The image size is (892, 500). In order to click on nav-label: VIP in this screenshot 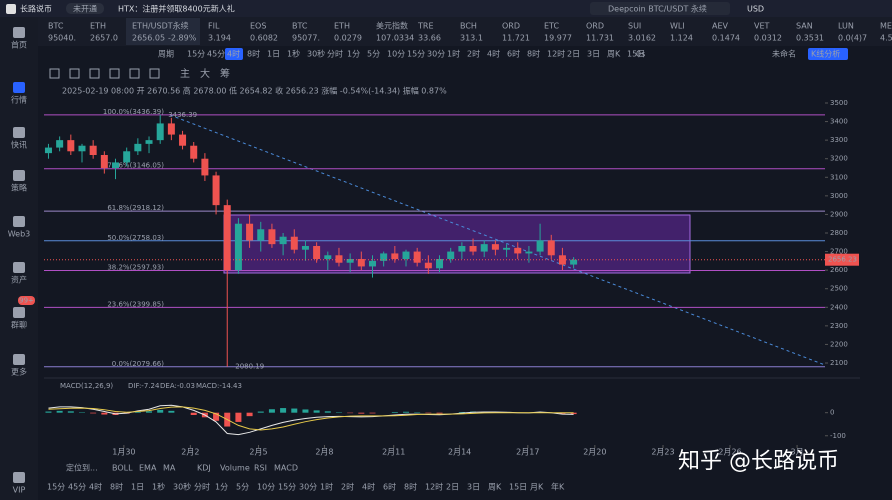, I will do `click(19, 490)`.